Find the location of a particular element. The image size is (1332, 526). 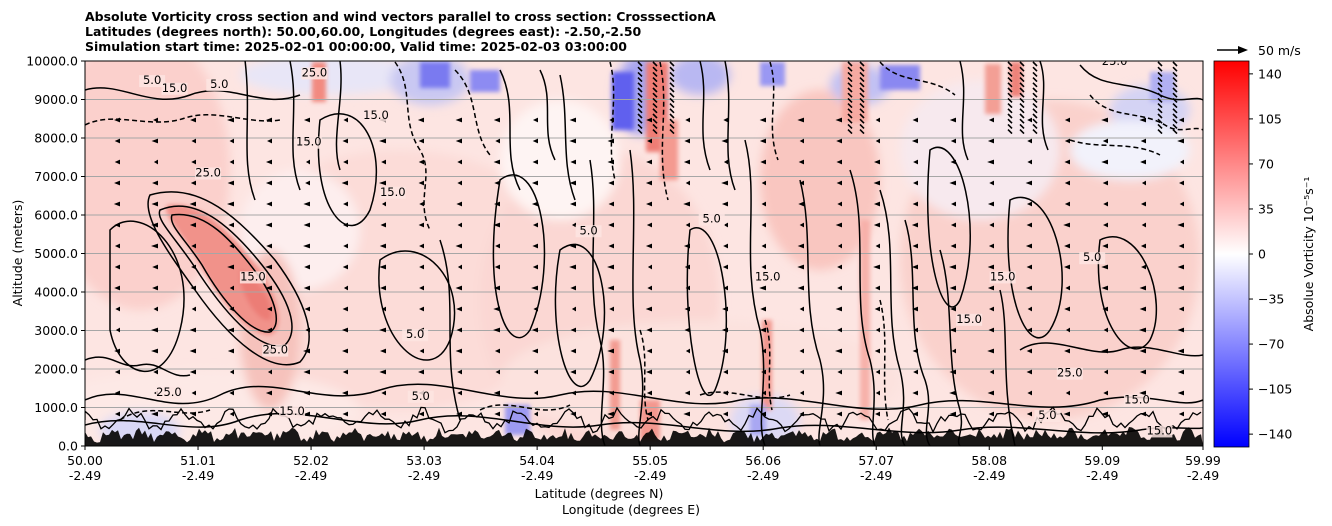

contour-label: 15.0 is located at coordinates (292, 411).